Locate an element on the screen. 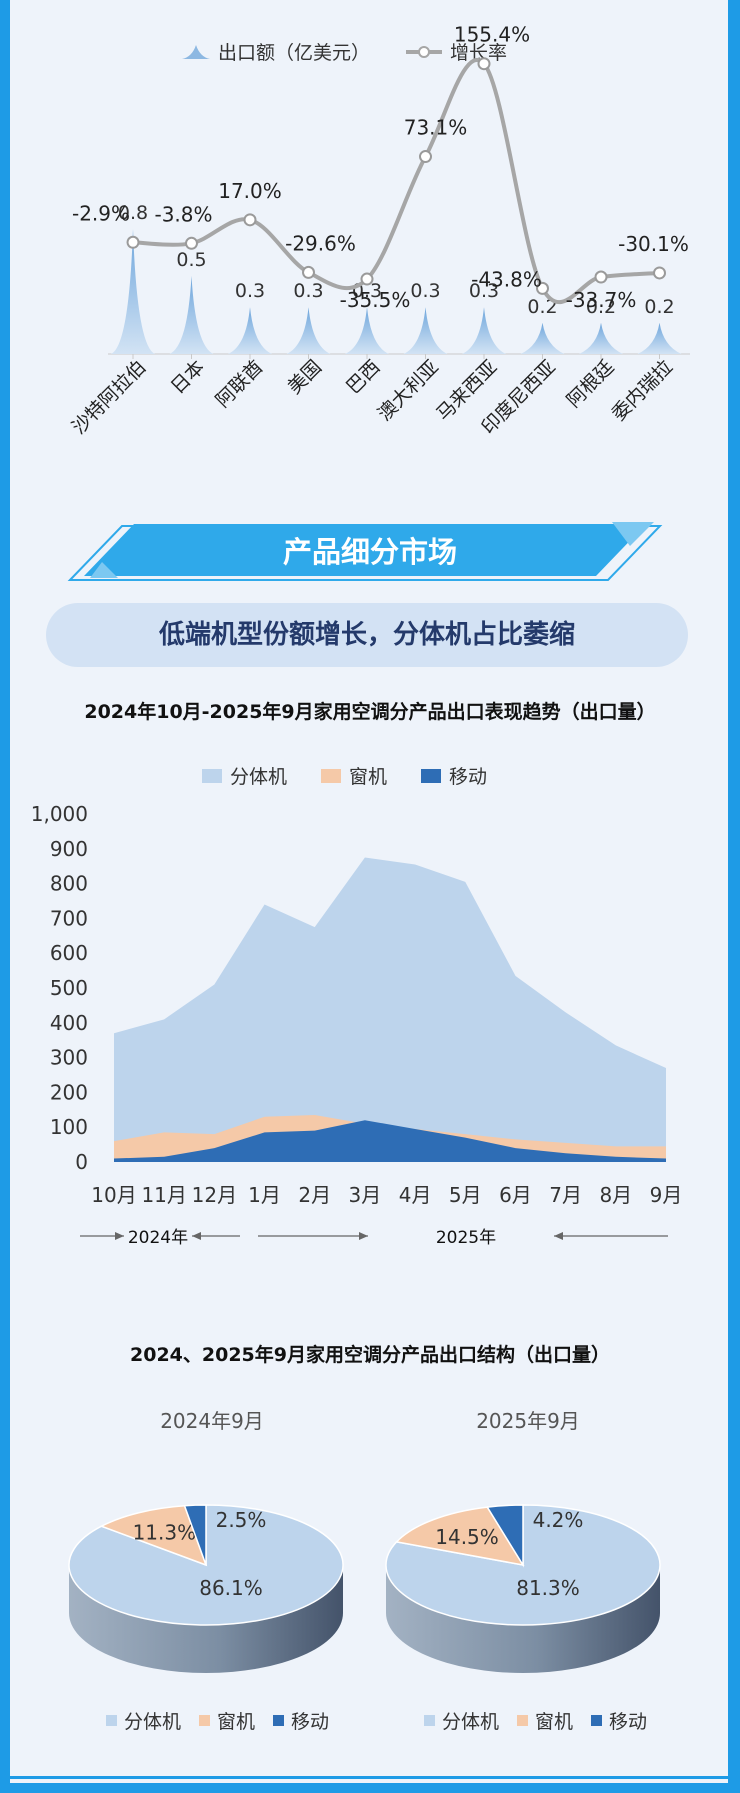  frame-bottom-line is located at coordinates (369, 1777).